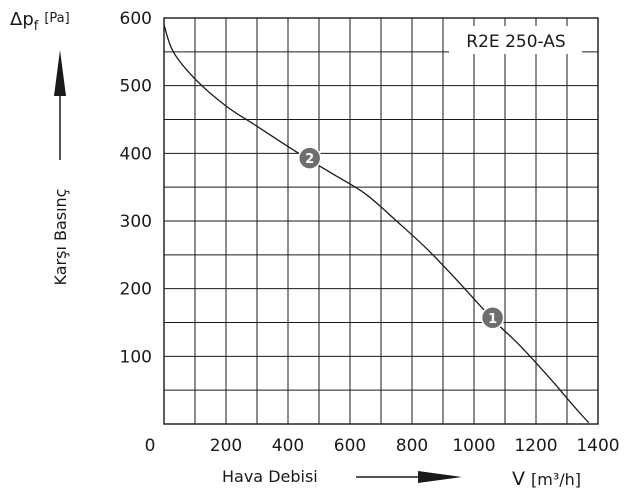 This screenshot has width=628, height=498. What do you see at coordinates (518, 479) in the screenshot?
I see `x-unit-symbol: V` at bounding box center [518, 479].